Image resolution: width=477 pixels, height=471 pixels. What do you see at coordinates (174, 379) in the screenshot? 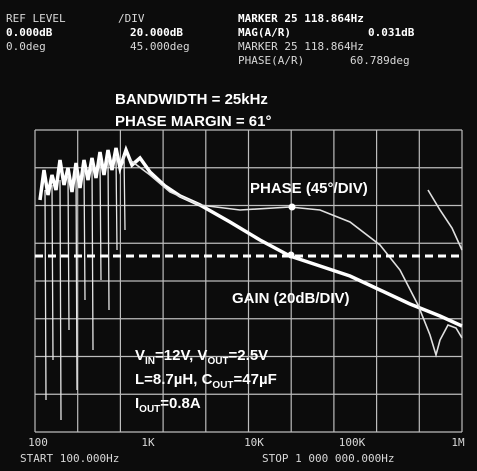
I see `condition-text: L=8.7µH, C` at bounding box center [174, 379].